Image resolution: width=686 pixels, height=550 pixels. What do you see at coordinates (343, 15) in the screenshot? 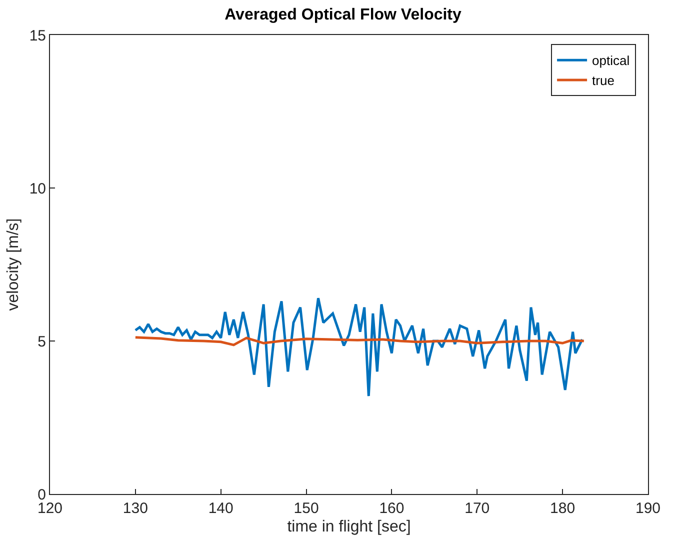
I see `chart-title: Averaged Optical Flow Velocity` at bounding box center [343, 15].